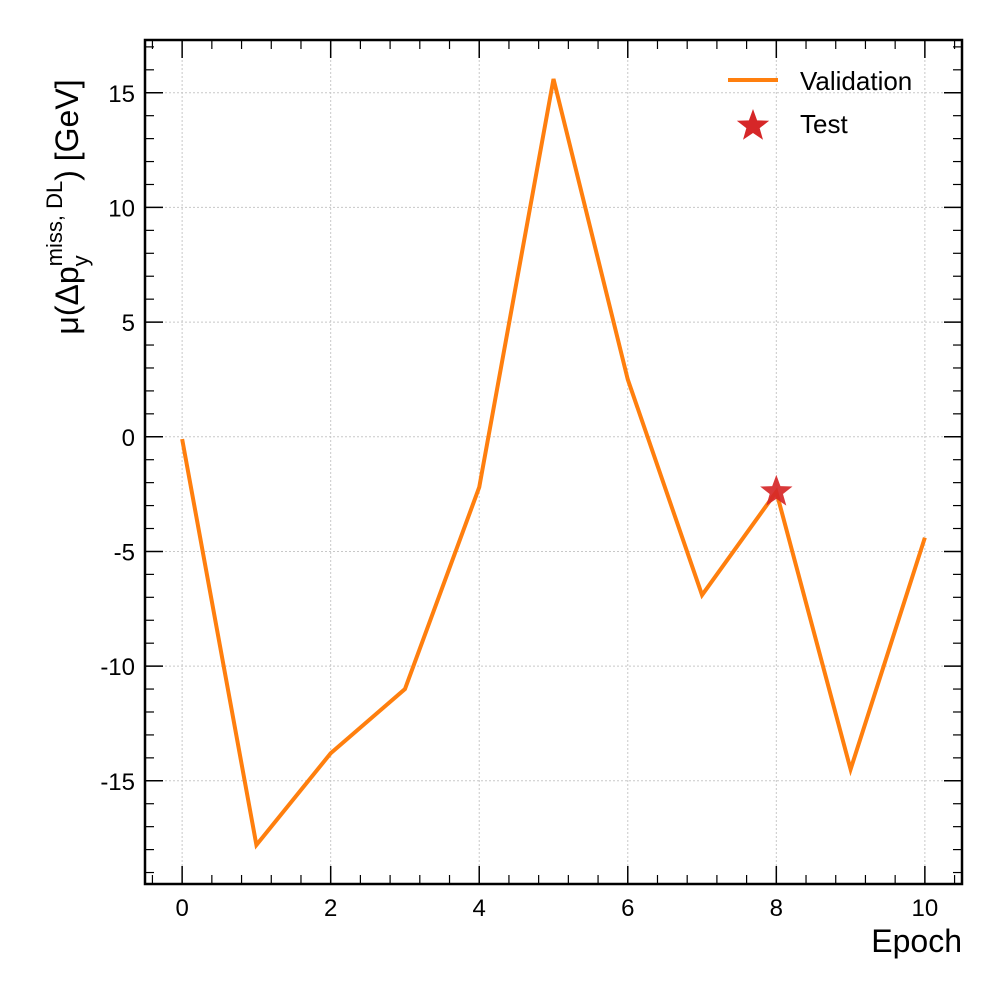  What do you see at coordinates (181, 908) in the screenshot?
I see `x-tick-label: 0` at bounding box center [181, 908].